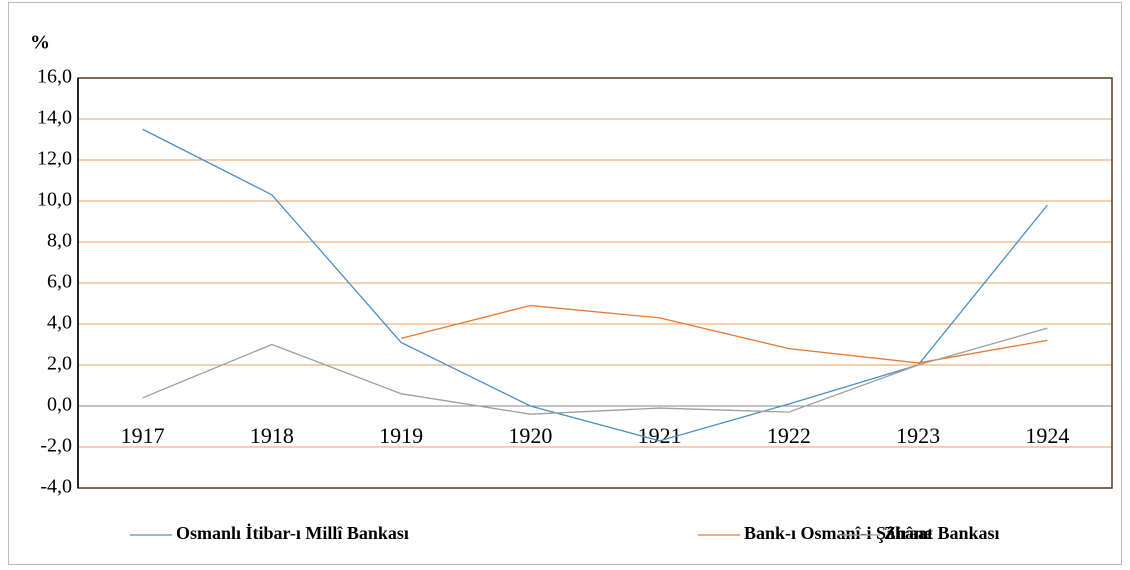  I want to click on y-tick-label: 14,0, so click(54, 118).